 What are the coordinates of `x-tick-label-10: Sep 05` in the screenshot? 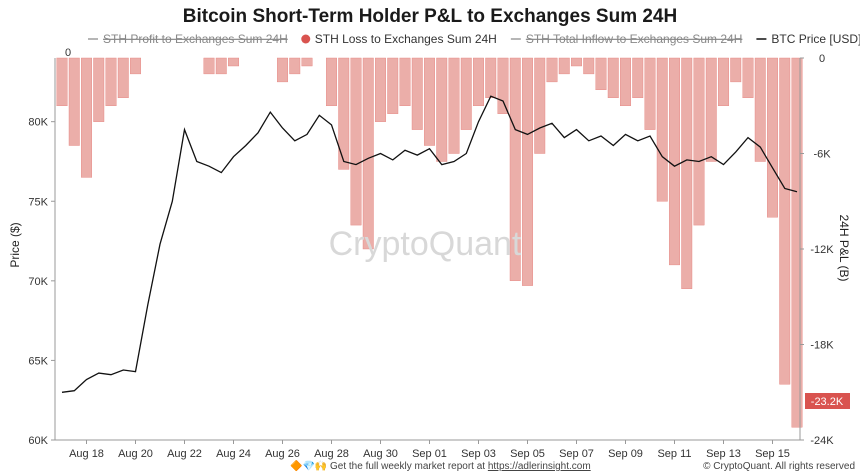 It's located at (527, 454).